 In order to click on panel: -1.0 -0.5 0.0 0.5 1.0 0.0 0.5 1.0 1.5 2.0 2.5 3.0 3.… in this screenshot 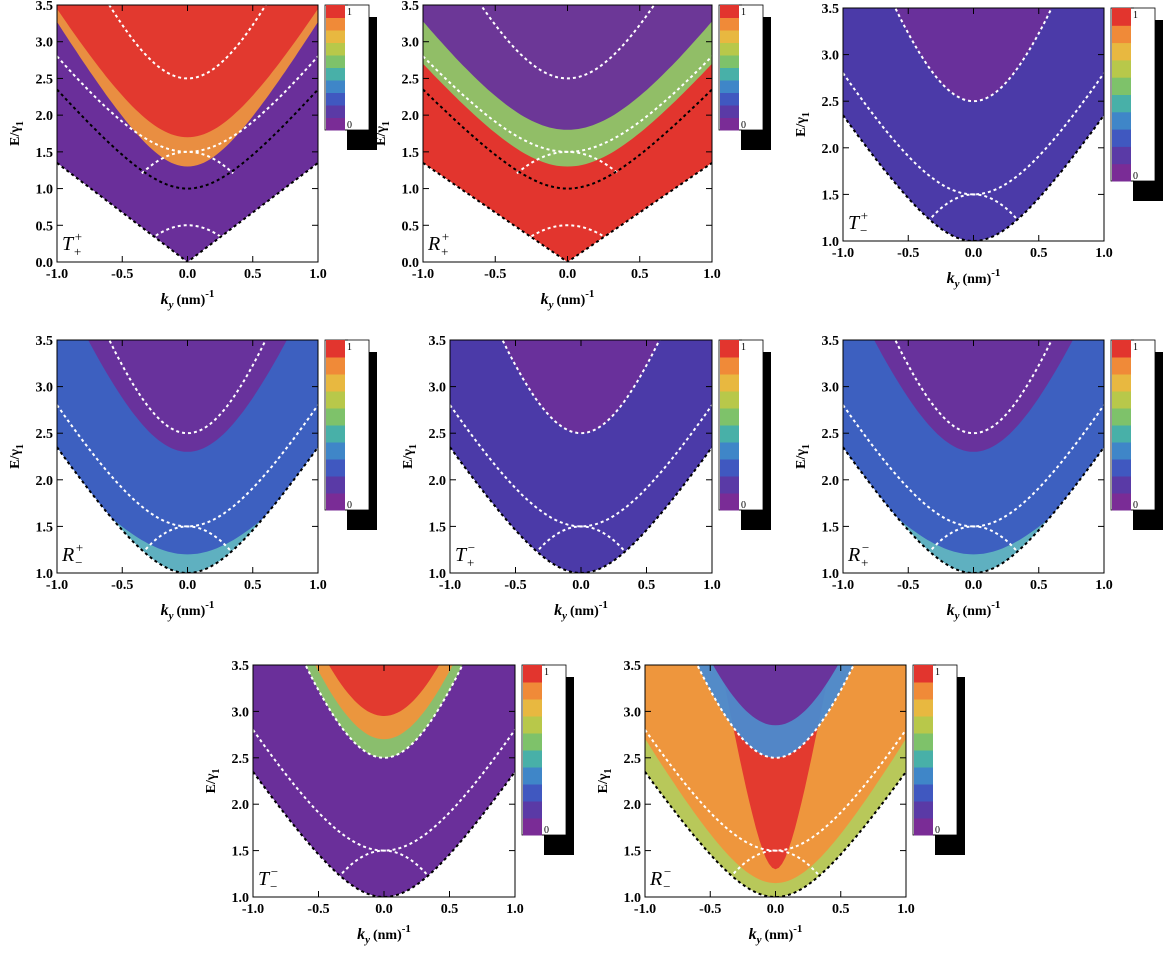, I will do `click(572, 155)`.